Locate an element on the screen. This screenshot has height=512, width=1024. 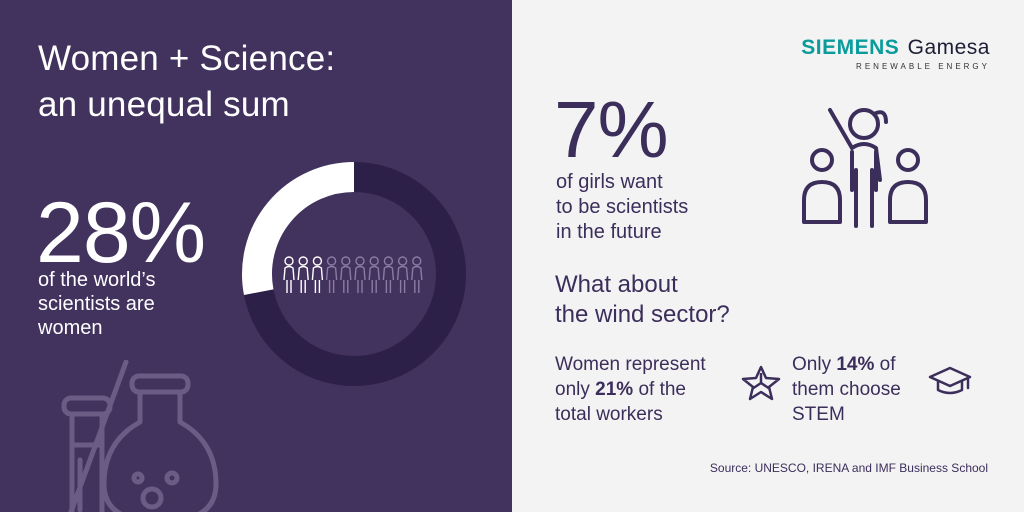
logo-brand-2: Gamesa is located at coordinates (948, 47).